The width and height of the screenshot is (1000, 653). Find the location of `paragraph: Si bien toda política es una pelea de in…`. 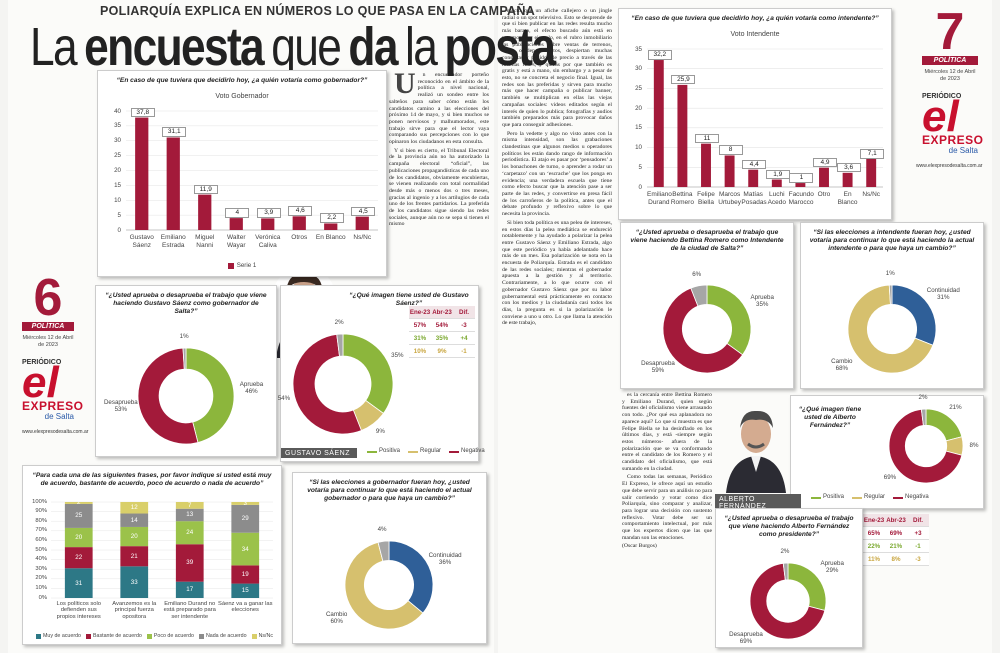

paragraph: Si bien toda política es una pelea de in… is located at coordinates (557, 273).